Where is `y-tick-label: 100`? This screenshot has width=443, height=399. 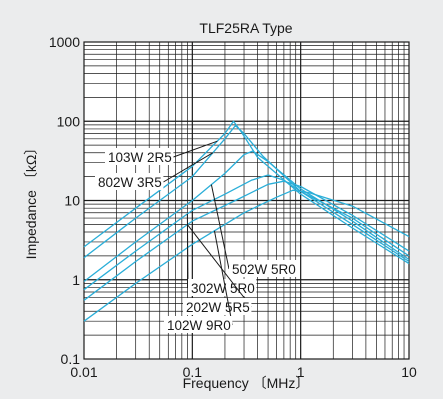 y-tick-label: 100 is located at coordinates (69, 121).